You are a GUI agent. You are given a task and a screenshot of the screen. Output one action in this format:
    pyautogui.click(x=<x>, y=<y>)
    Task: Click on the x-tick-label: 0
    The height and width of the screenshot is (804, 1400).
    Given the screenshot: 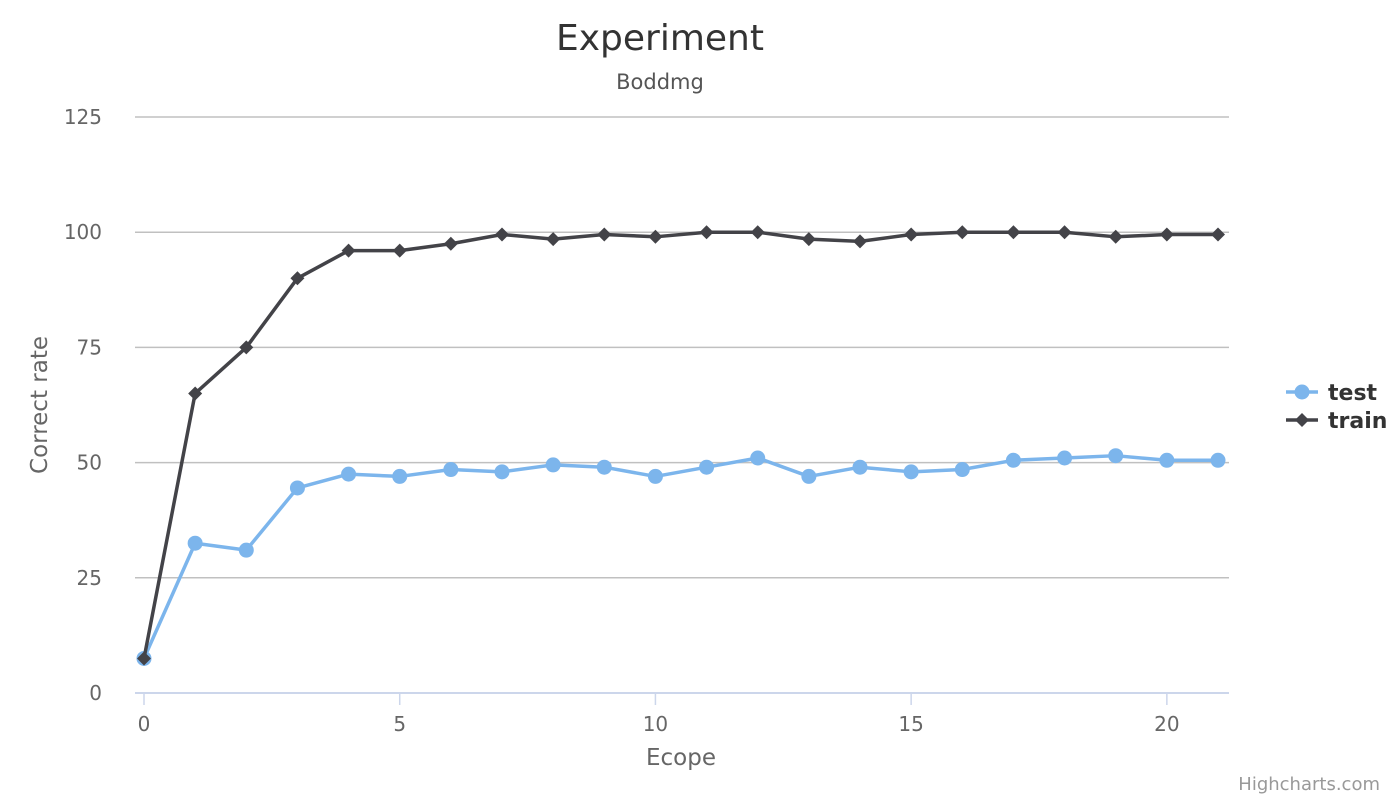 What is the action you would take?
    pyautogui.click(x=144, y=724)
    